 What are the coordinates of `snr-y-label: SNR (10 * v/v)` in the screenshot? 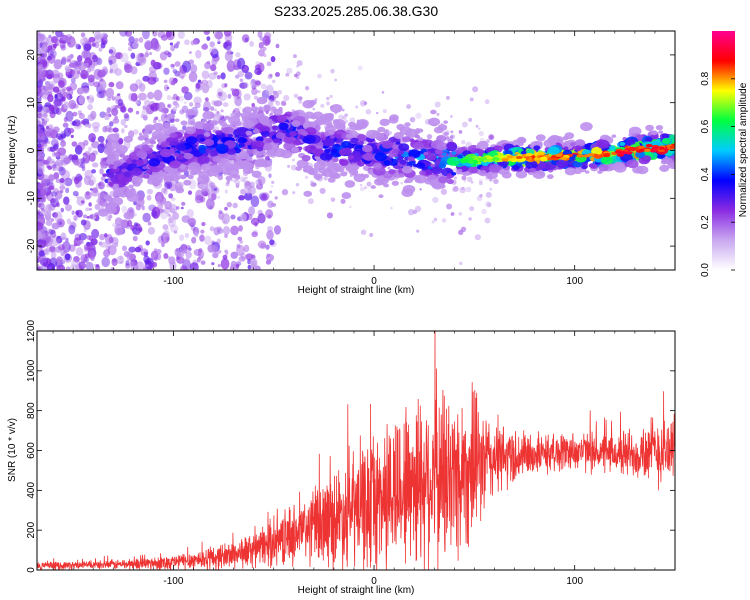 It's located at (12, 450).